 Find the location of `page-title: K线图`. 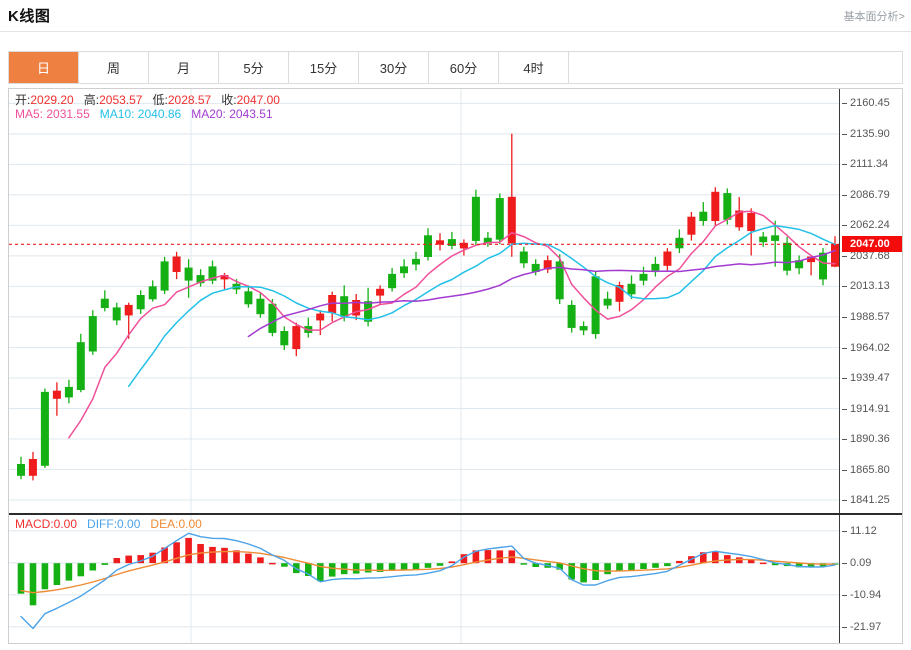

page-title: K线图 is located at coordinates (29, 16).